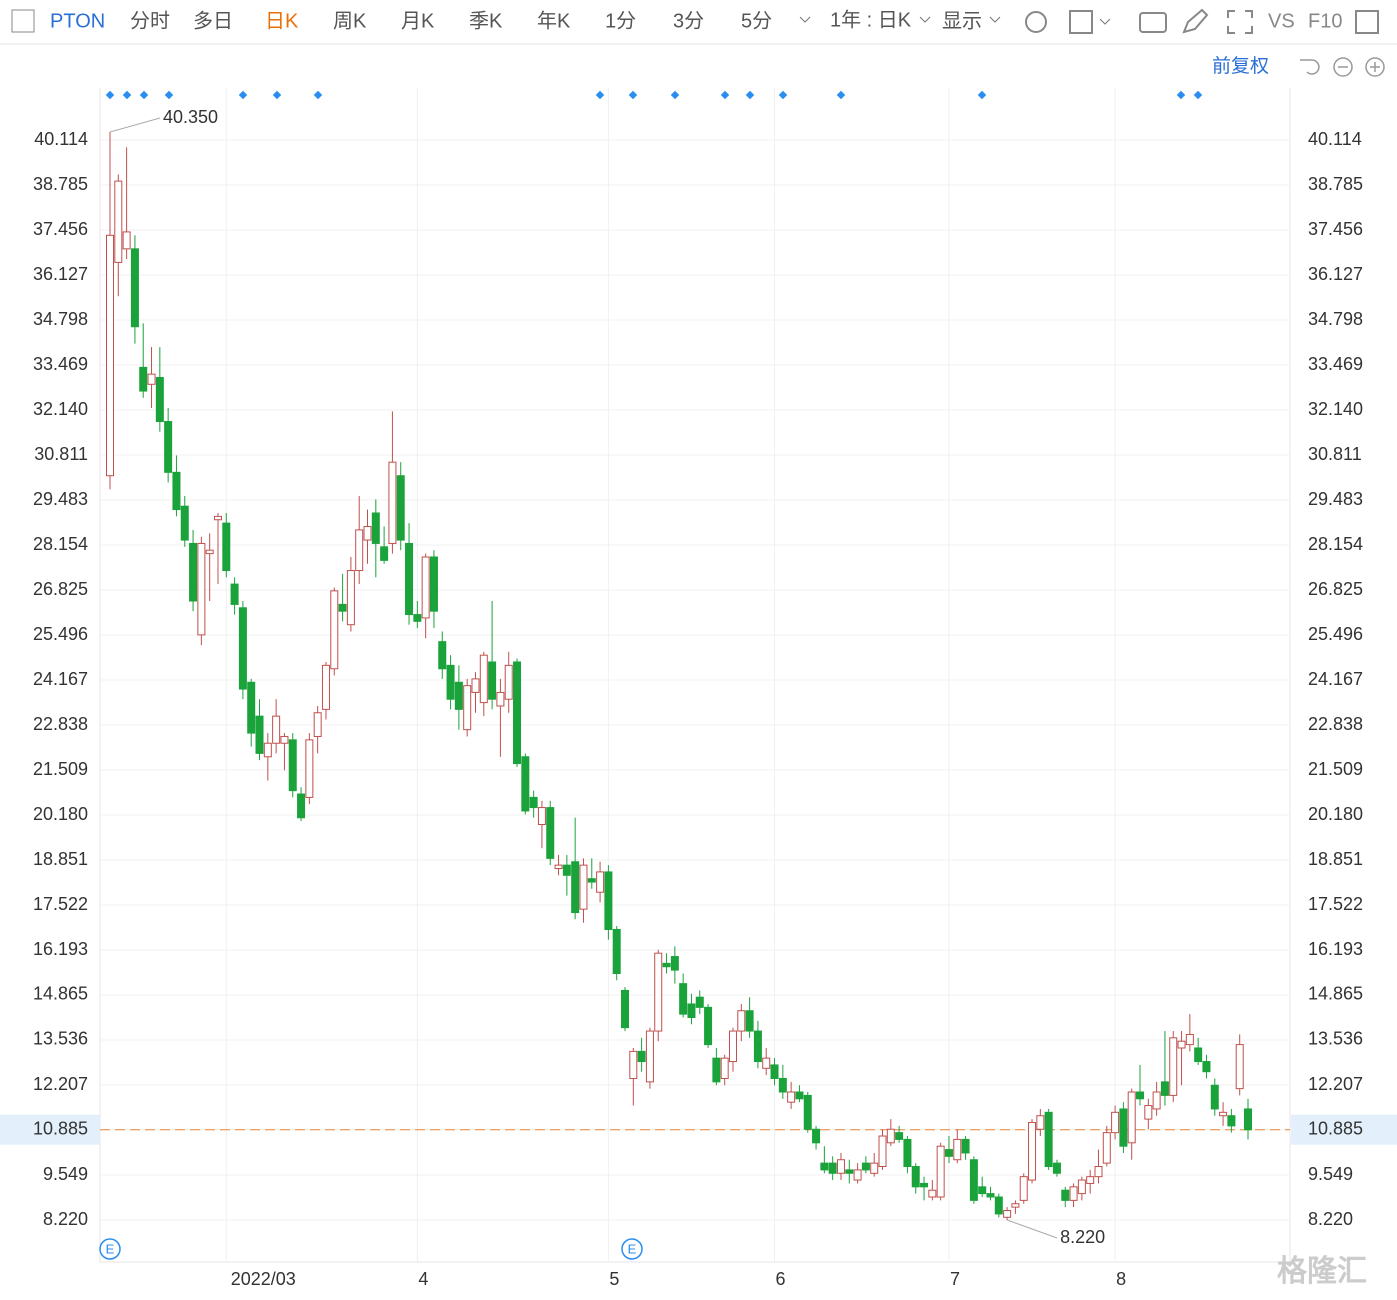  I want to click on sidebar-toggle, so click(23, 21).